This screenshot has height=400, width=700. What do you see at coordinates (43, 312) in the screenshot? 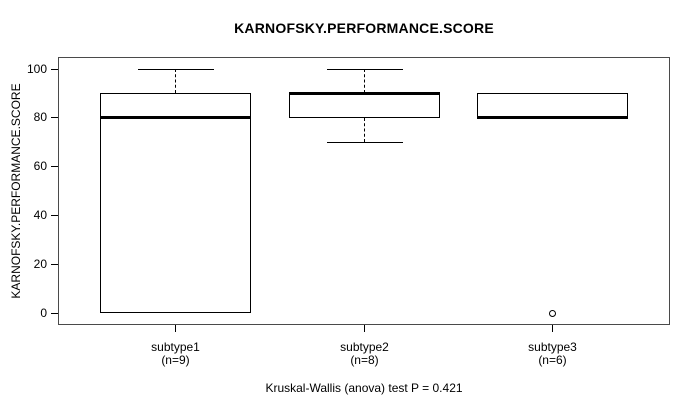
I see `y-tick-label: 0` at bounding box center [43, 312].